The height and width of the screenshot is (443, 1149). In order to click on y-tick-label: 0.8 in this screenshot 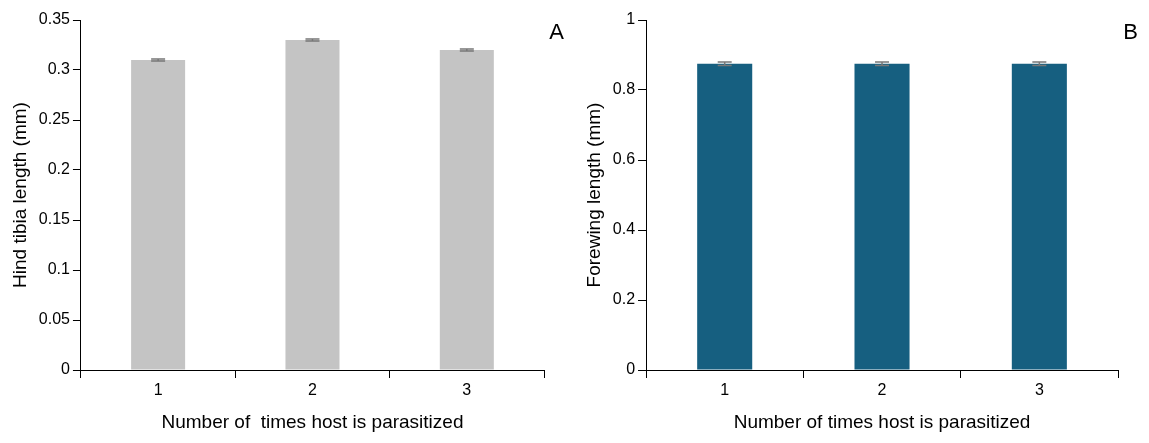, I will do `click(624, 89)`.